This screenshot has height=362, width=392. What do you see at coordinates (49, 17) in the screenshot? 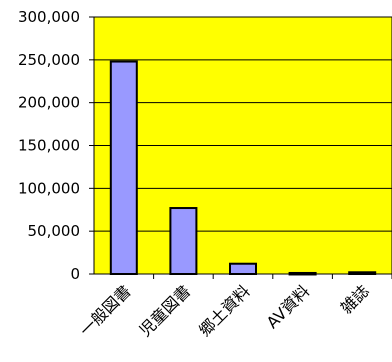
I see `y-tick-label: 300,000` at bounding box center [49, 17].